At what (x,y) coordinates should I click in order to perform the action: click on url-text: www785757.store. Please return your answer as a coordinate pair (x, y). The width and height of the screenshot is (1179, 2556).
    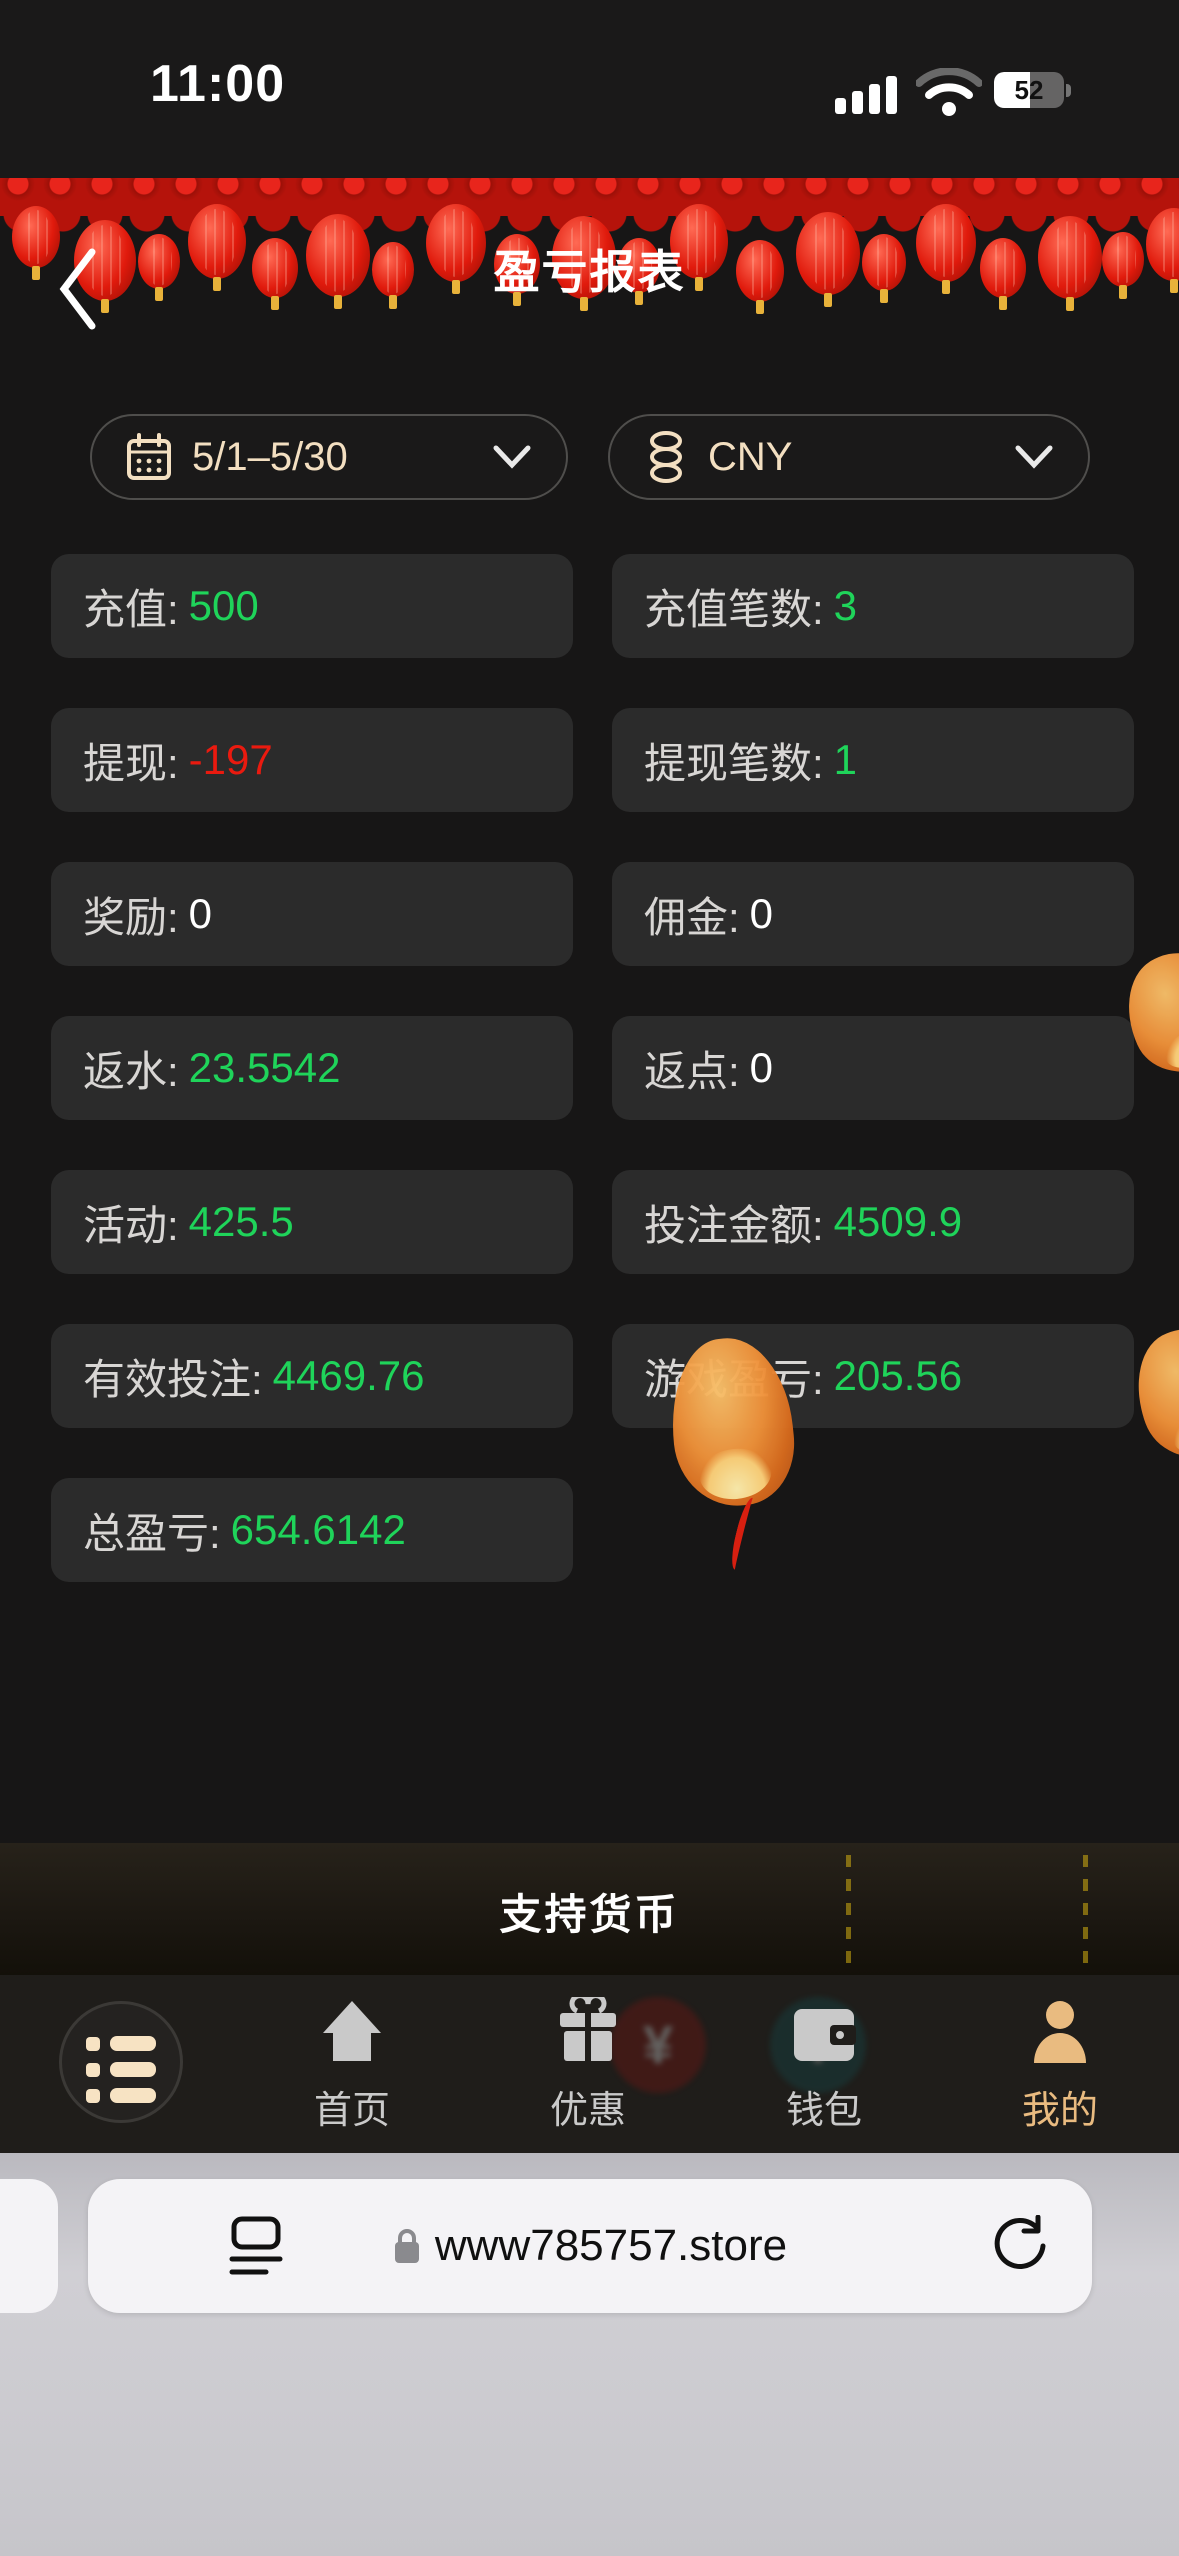
    Looking at the image, I should click on (611, 2245).